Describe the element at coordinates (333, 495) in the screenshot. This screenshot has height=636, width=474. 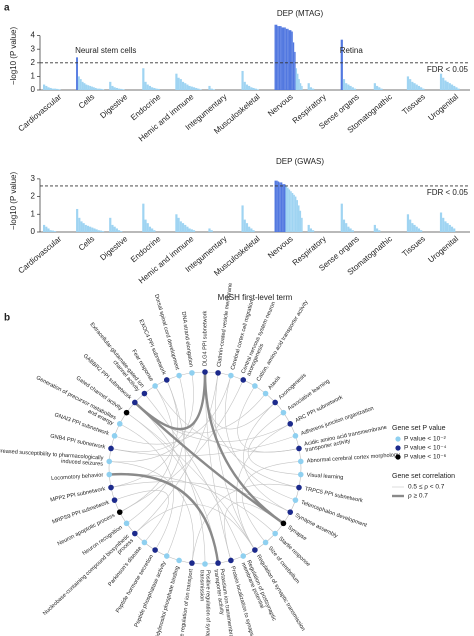
I see `node-label-line: TRPC5 PPI subnetwork` at that location.